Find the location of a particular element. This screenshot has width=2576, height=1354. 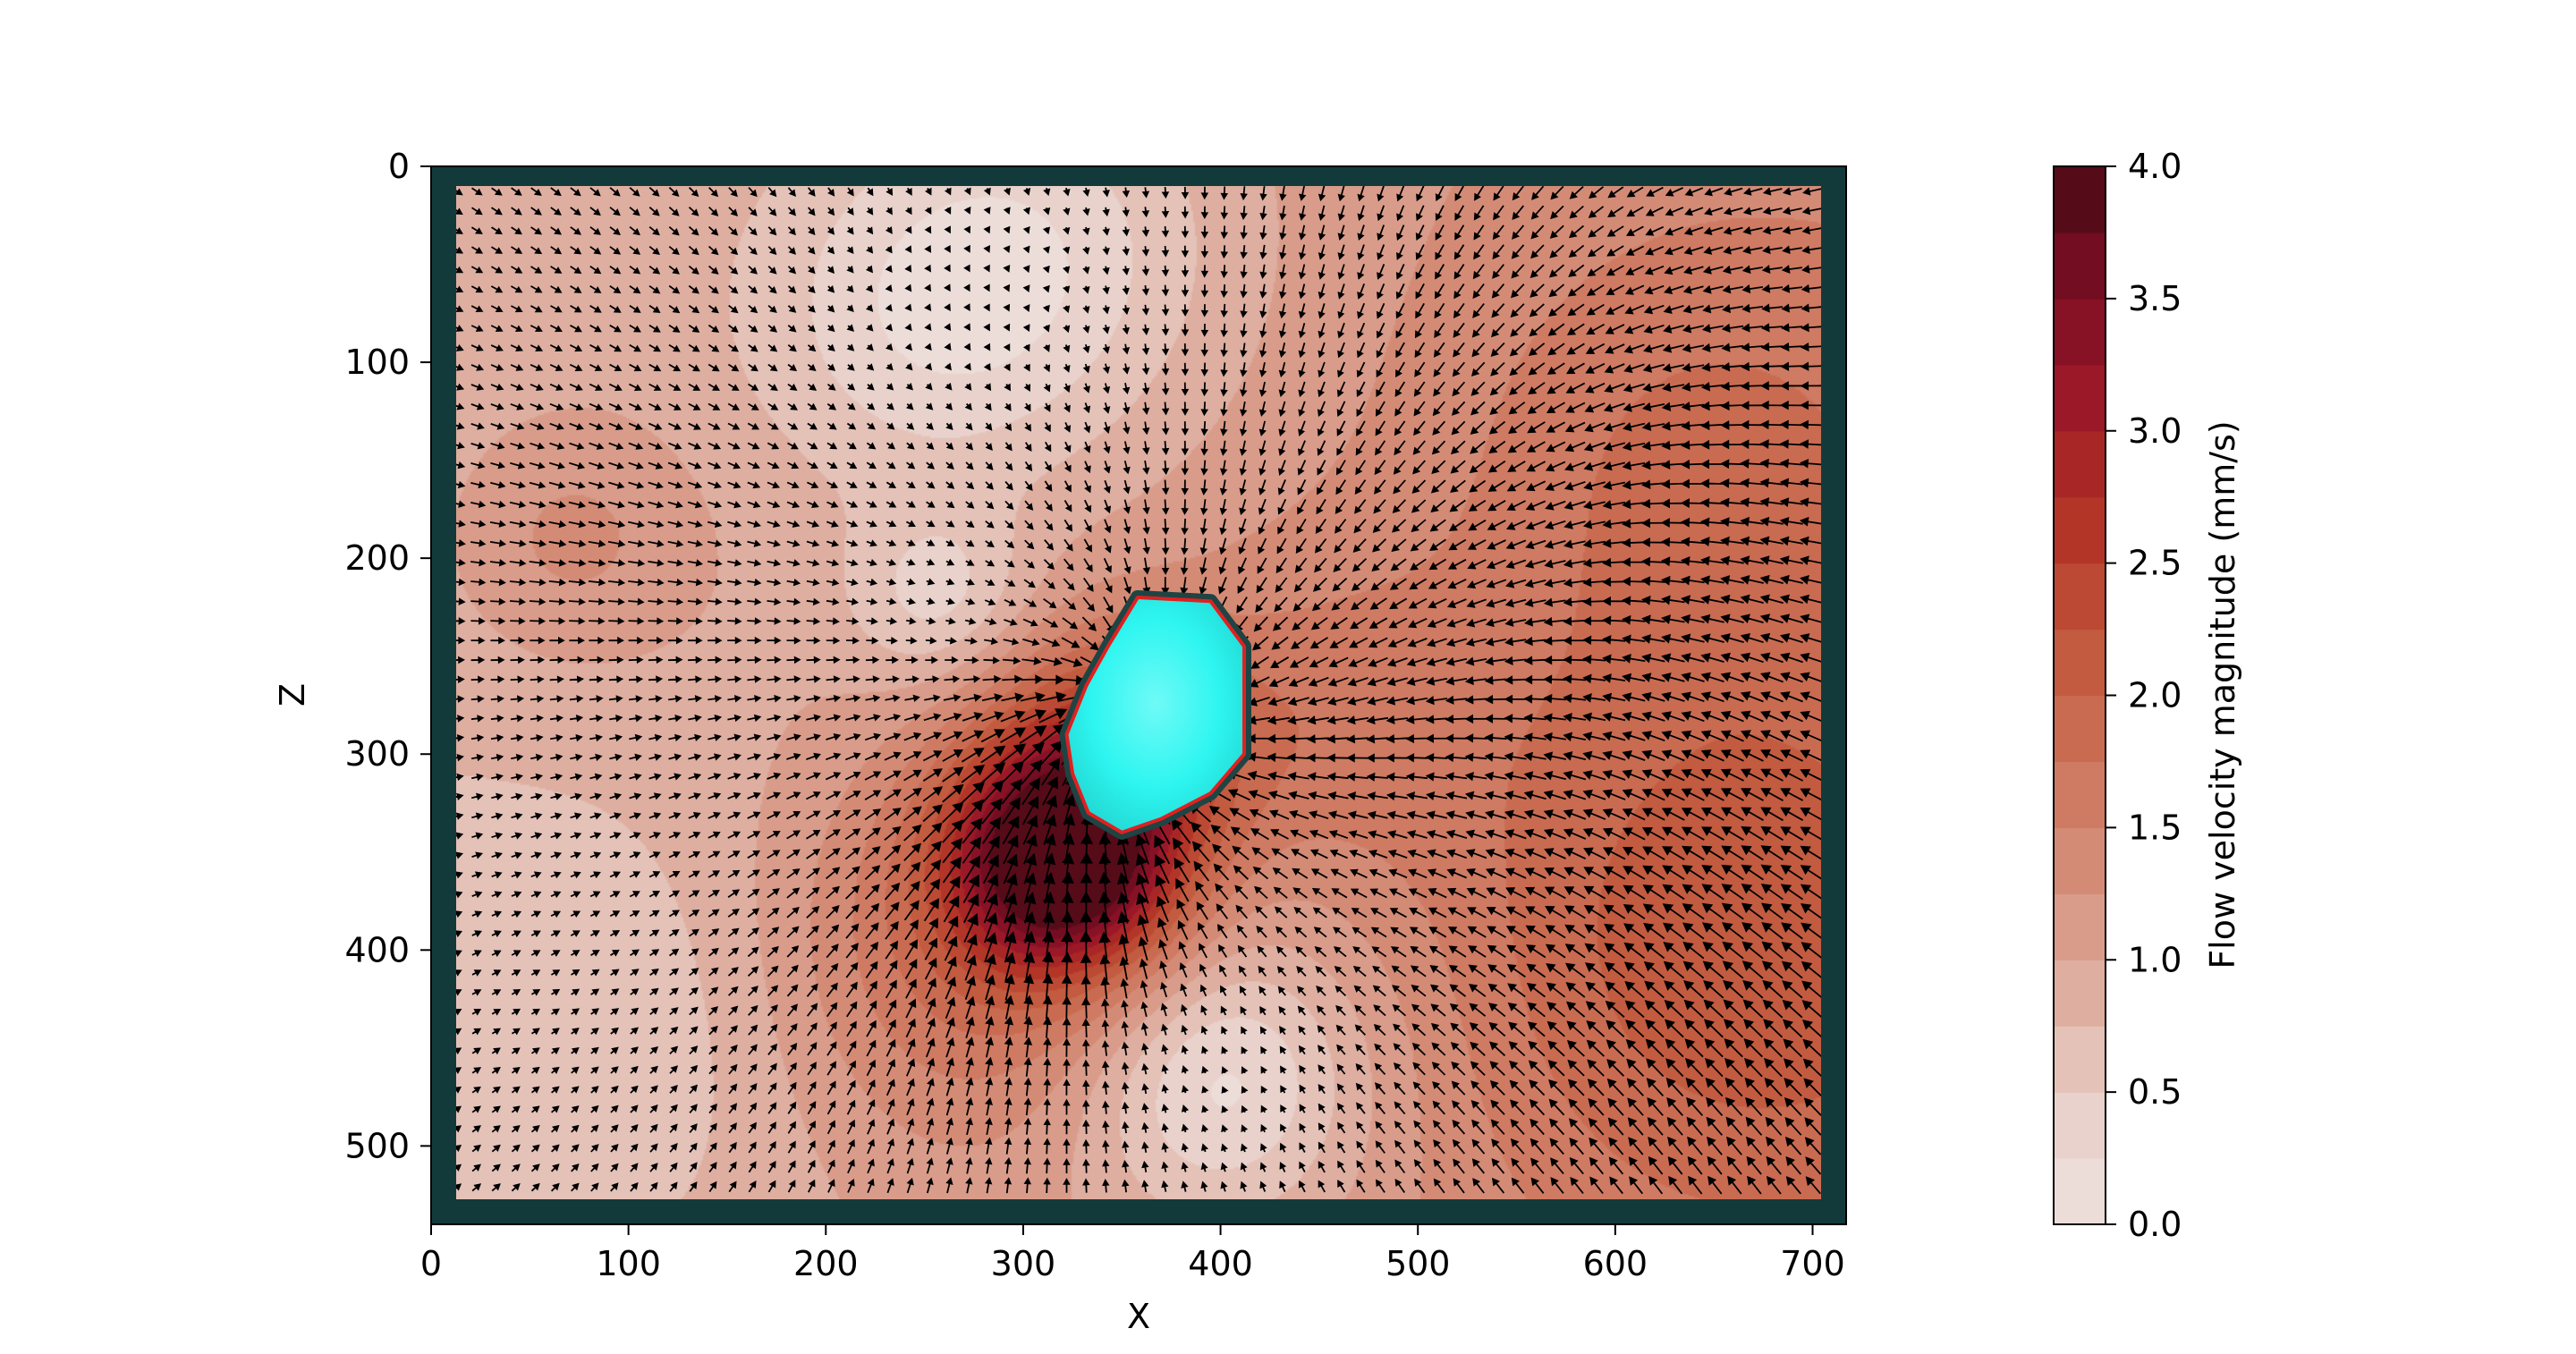

colorbar-tick-label: 2.0 is located at coordinates (2155, 695).